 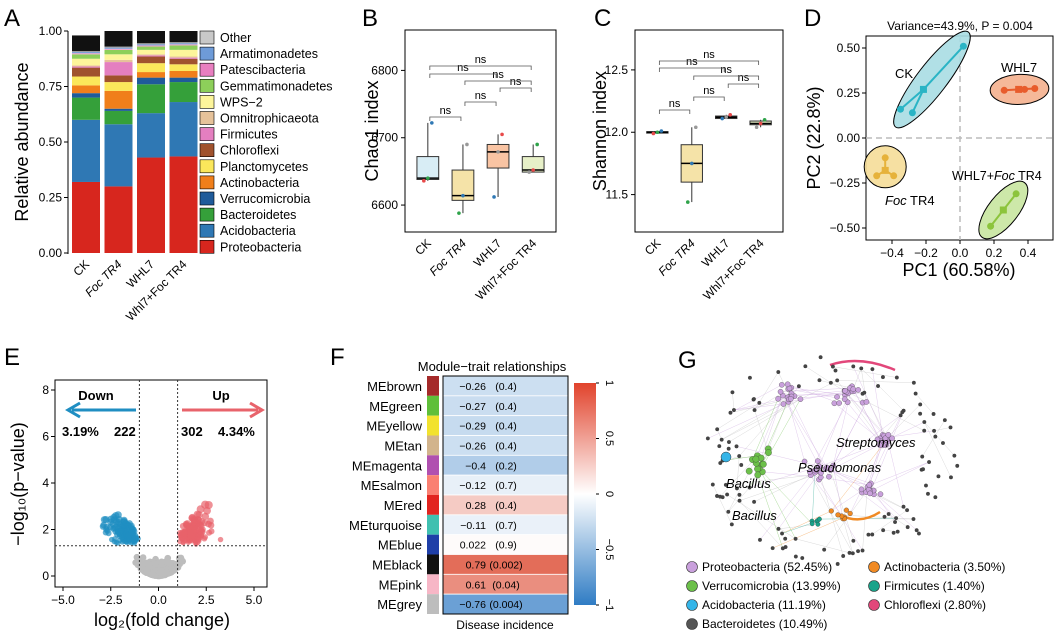 I want to click on f-row-label: MEyellow, so click(x=394, y=426).